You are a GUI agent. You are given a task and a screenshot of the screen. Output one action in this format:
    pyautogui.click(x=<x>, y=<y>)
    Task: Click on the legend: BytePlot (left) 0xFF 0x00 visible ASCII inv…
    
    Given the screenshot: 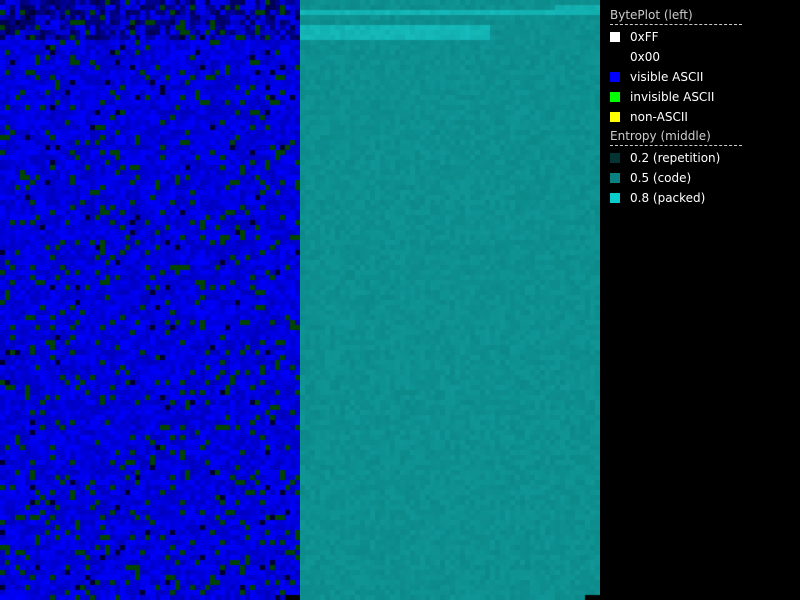 What is the action you would take?
    pyautogui.click(x=676, y=107)
    